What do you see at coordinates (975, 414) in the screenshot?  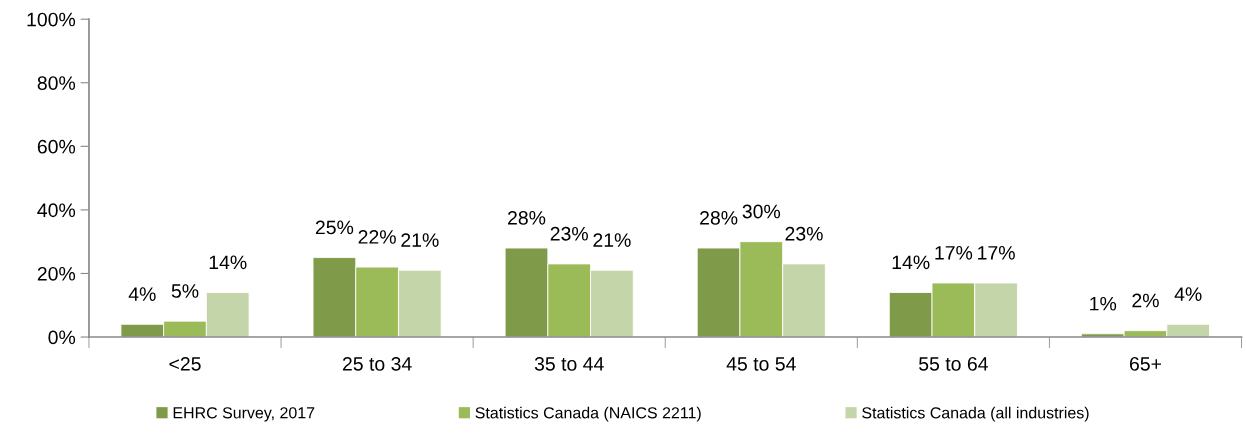 I see `legend-label: Statistics Canada (all industries)` at bounding box center [975, 414].